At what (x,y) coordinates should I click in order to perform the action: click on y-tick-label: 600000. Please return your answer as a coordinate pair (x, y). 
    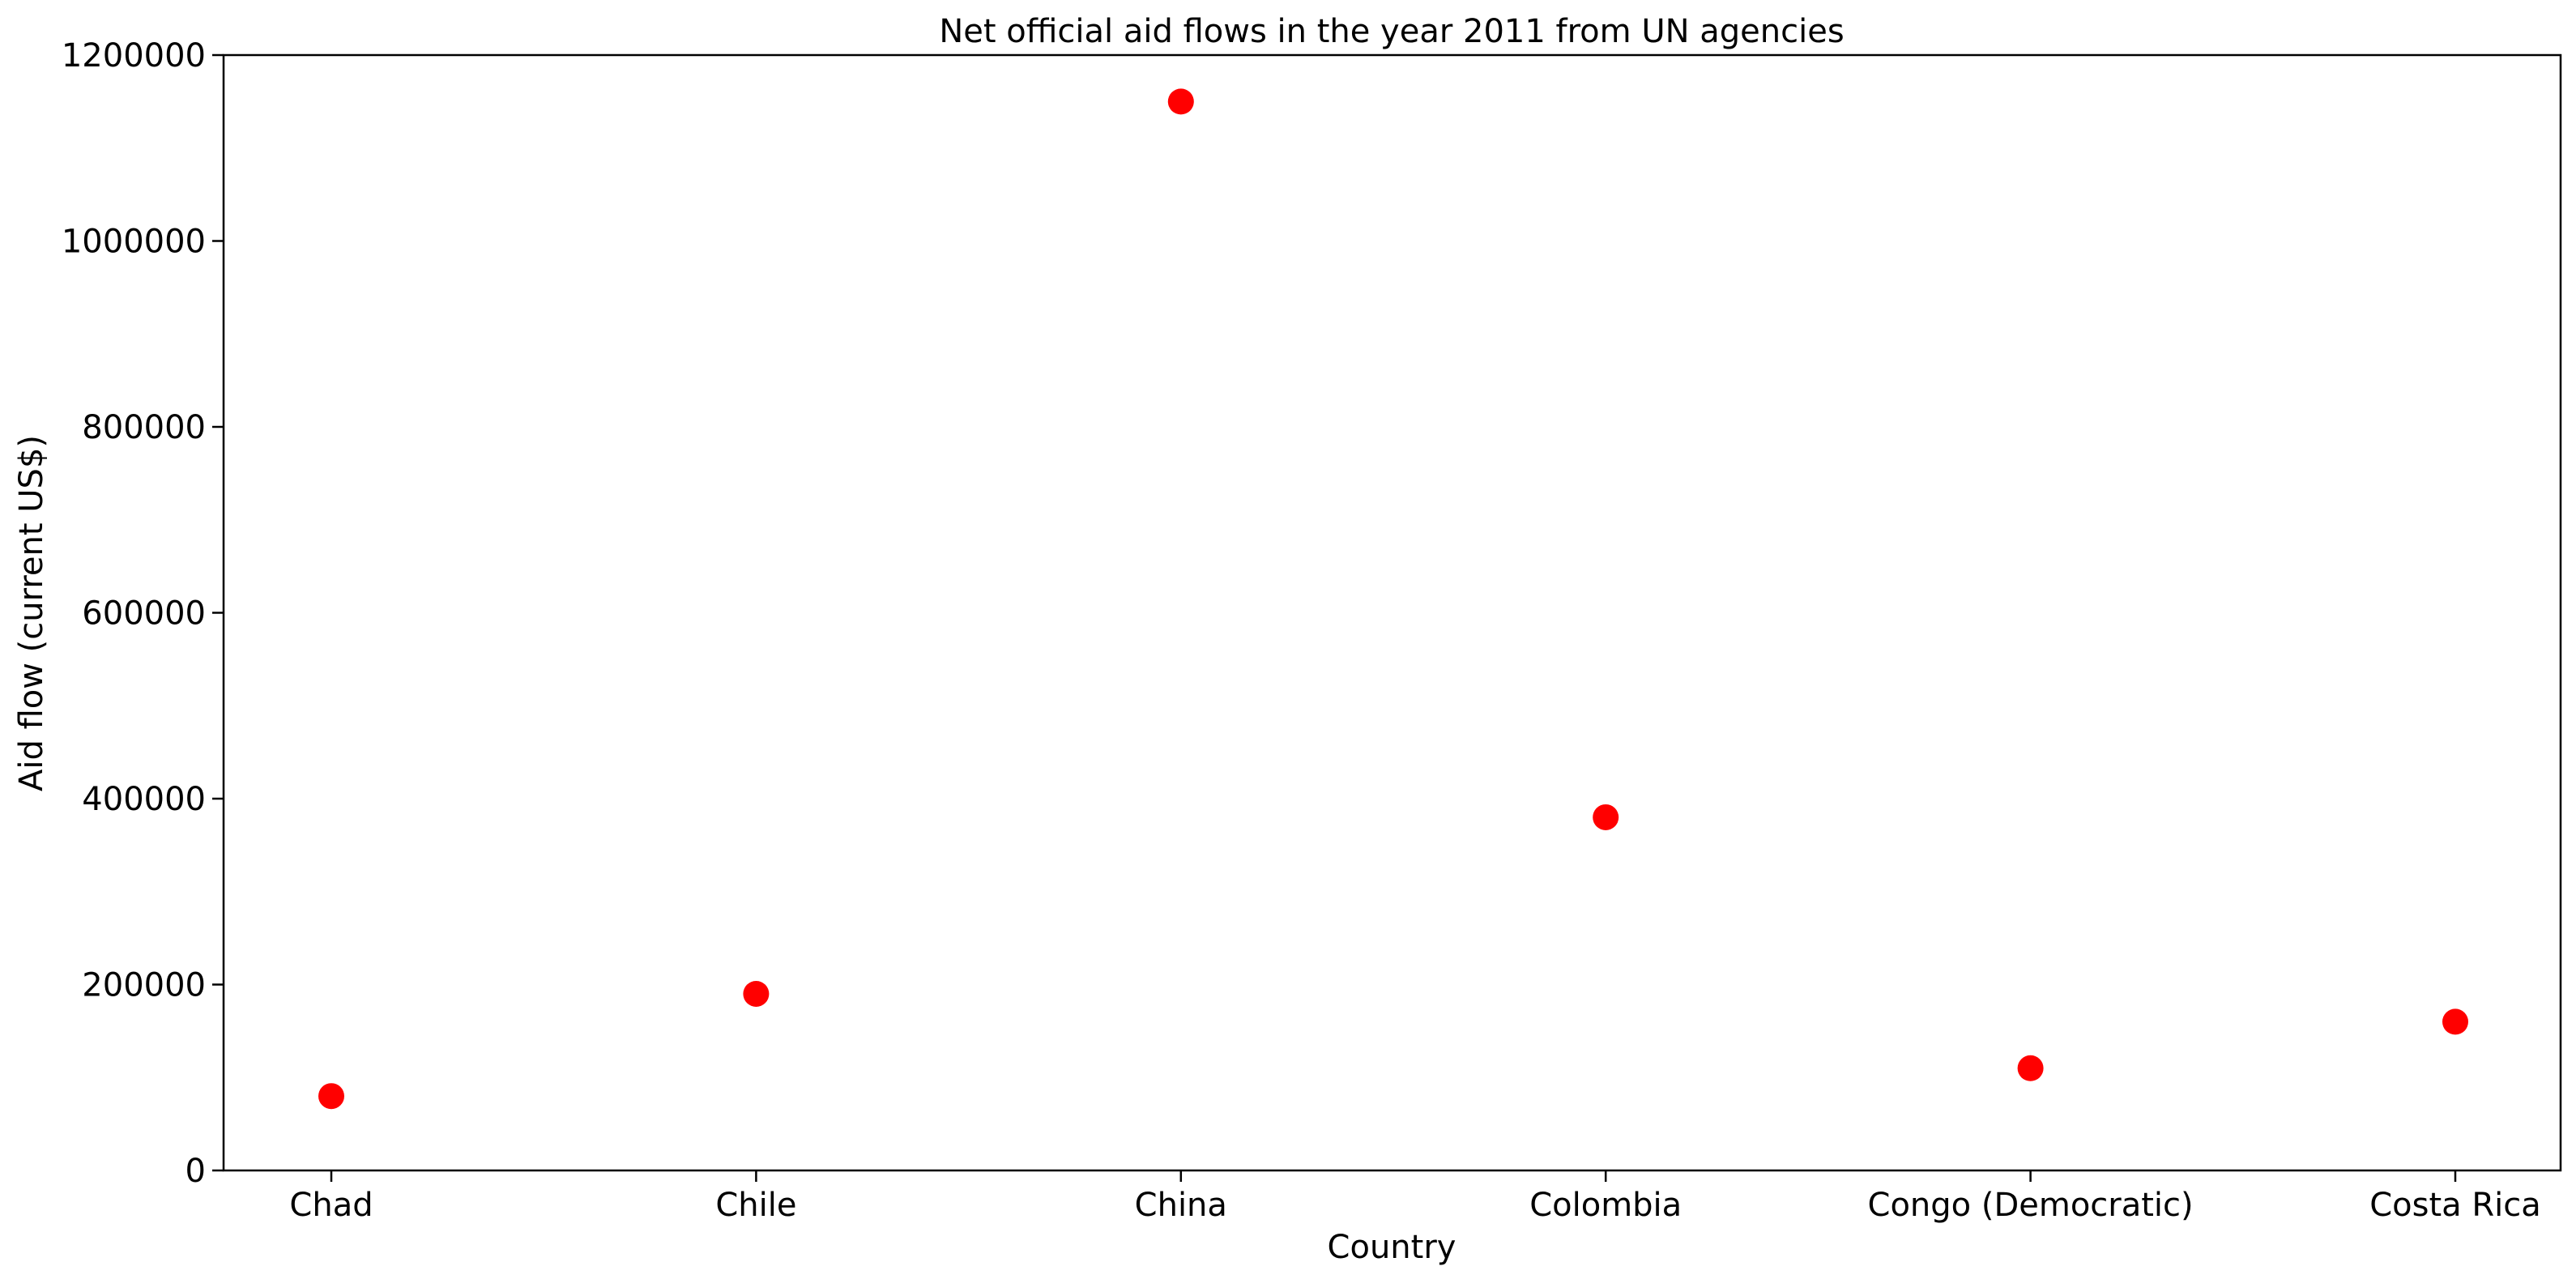
    Looking at the image, I should click on (144, 614).